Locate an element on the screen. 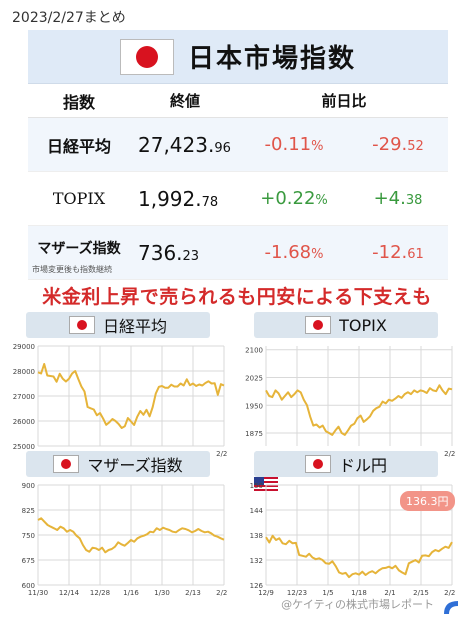 The image size is (474, 632). x-tick-label: 2/13 is located at coordinates (193, 593).